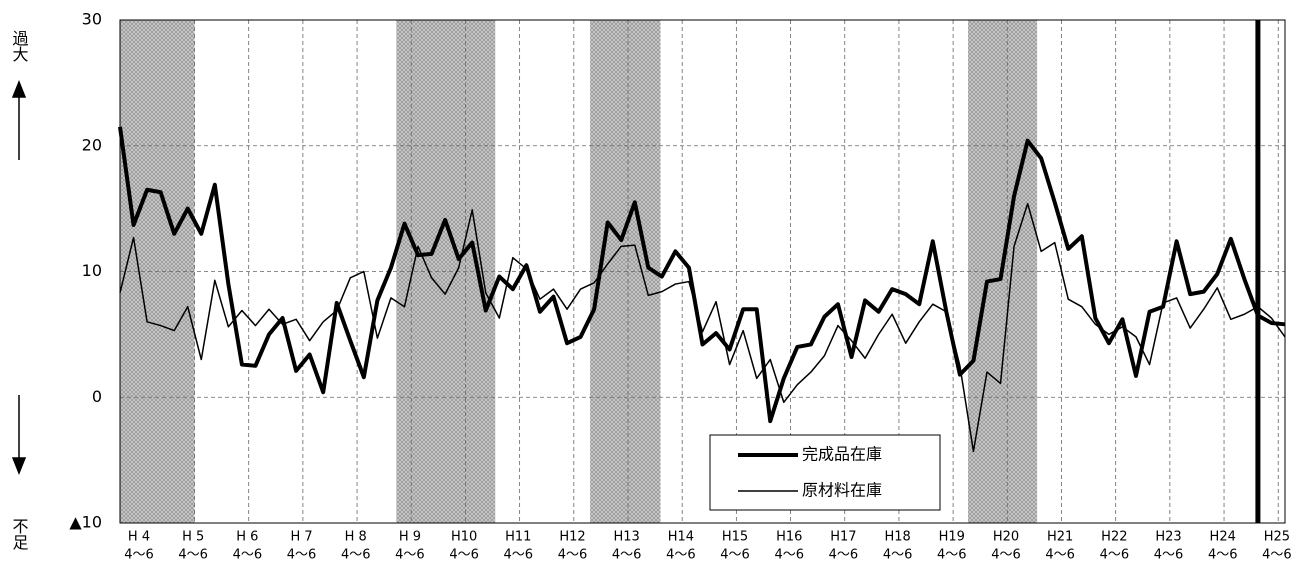 This screenshot has width=1294, height=573. I want to click on y-bottom-label: 不足, so click(19, 534).